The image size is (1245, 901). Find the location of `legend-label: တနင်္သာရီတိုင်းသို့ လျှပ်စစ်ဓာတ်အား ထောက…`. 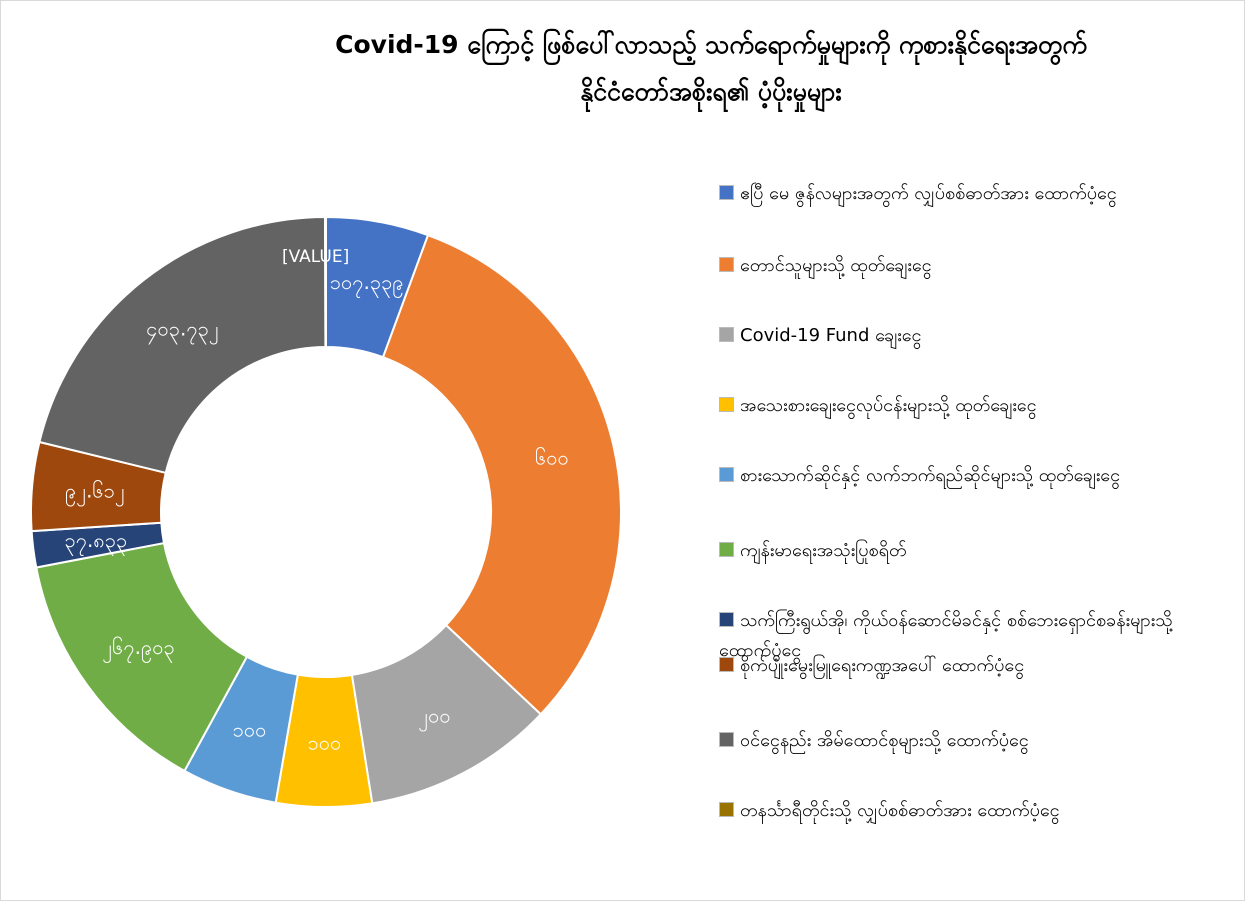

legend-label: တနင်္သာရီတိုင်းသို့ လျှပ်စစ်ဓာတ်အား ထောက… is located at coordinates (900, 810).